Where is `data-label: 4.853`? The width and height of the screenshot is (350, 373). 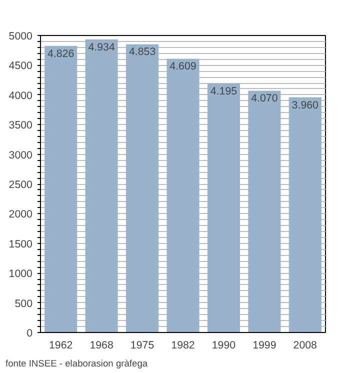 data-label: 4.853 is located at coordinates (142, 52).